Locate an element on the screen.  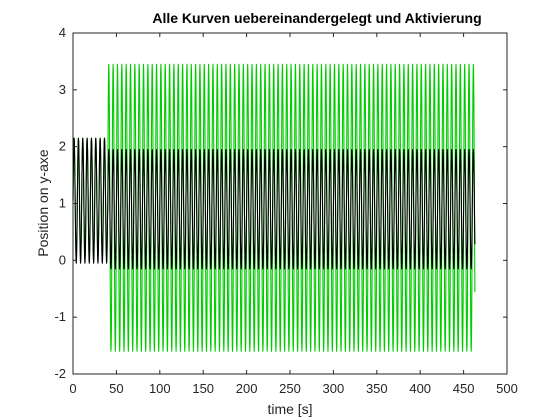
y-tick-label-5: 3 is located at coordinates (62, 89).